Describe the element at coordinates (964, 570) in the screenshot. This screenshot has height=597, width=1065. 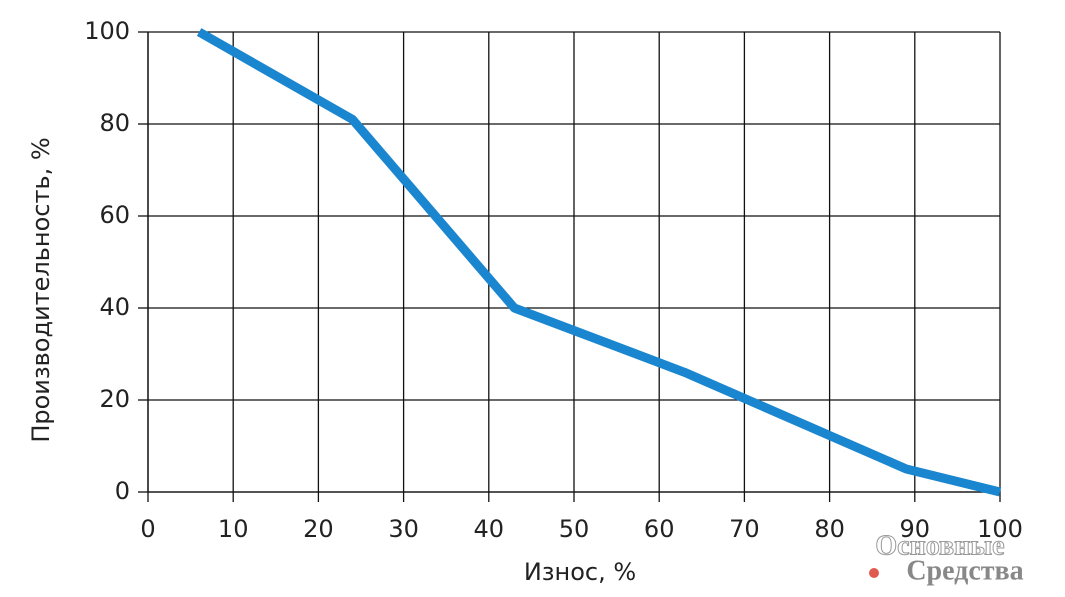
I see `watermark: Средства` at that location.